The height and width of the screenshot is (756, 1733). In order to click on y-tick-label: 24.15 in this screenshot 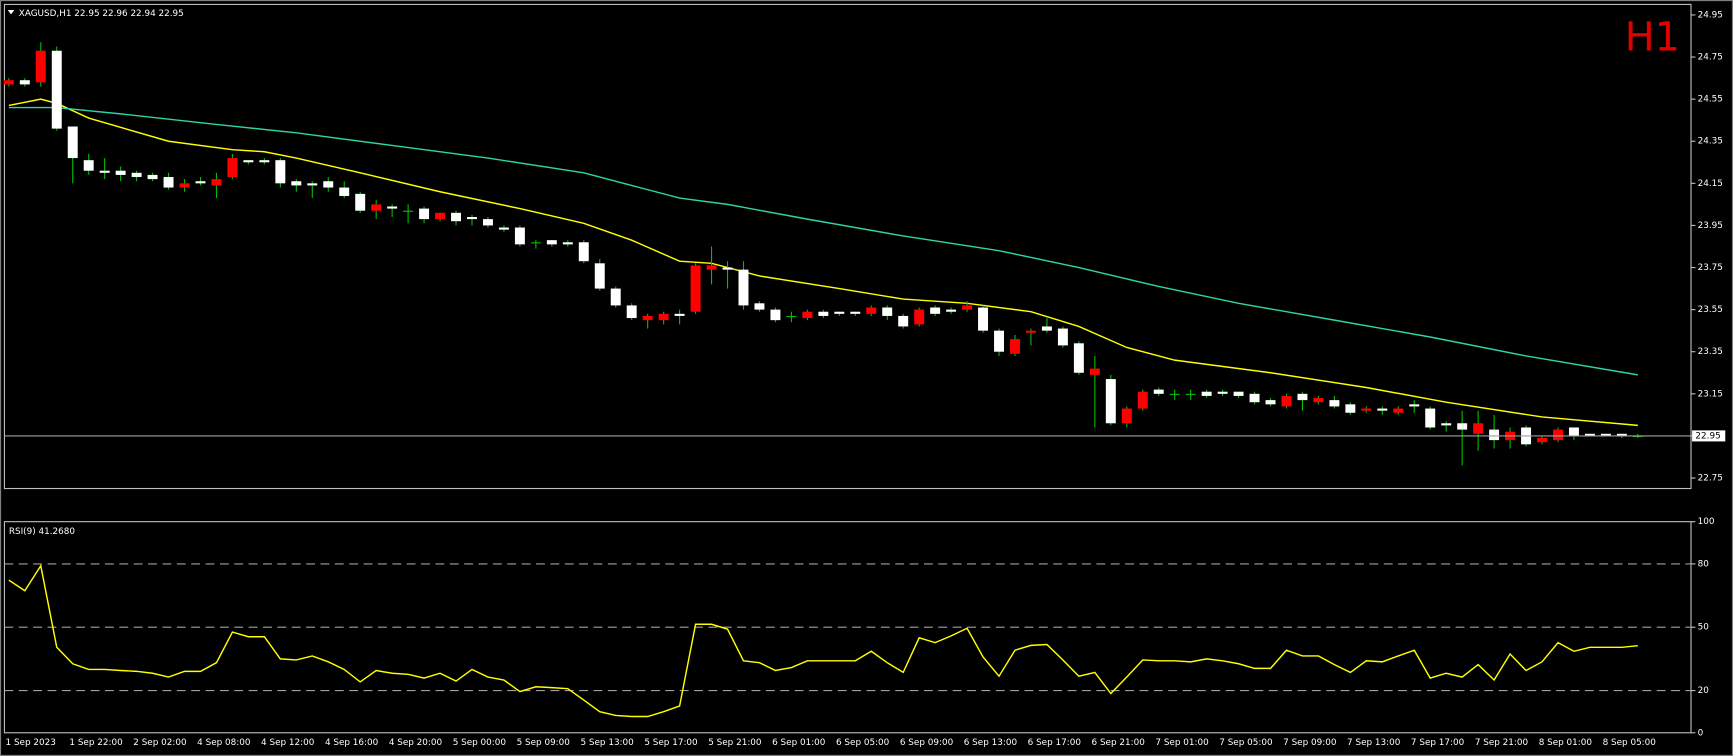, I will do `click(1710, 184)`.